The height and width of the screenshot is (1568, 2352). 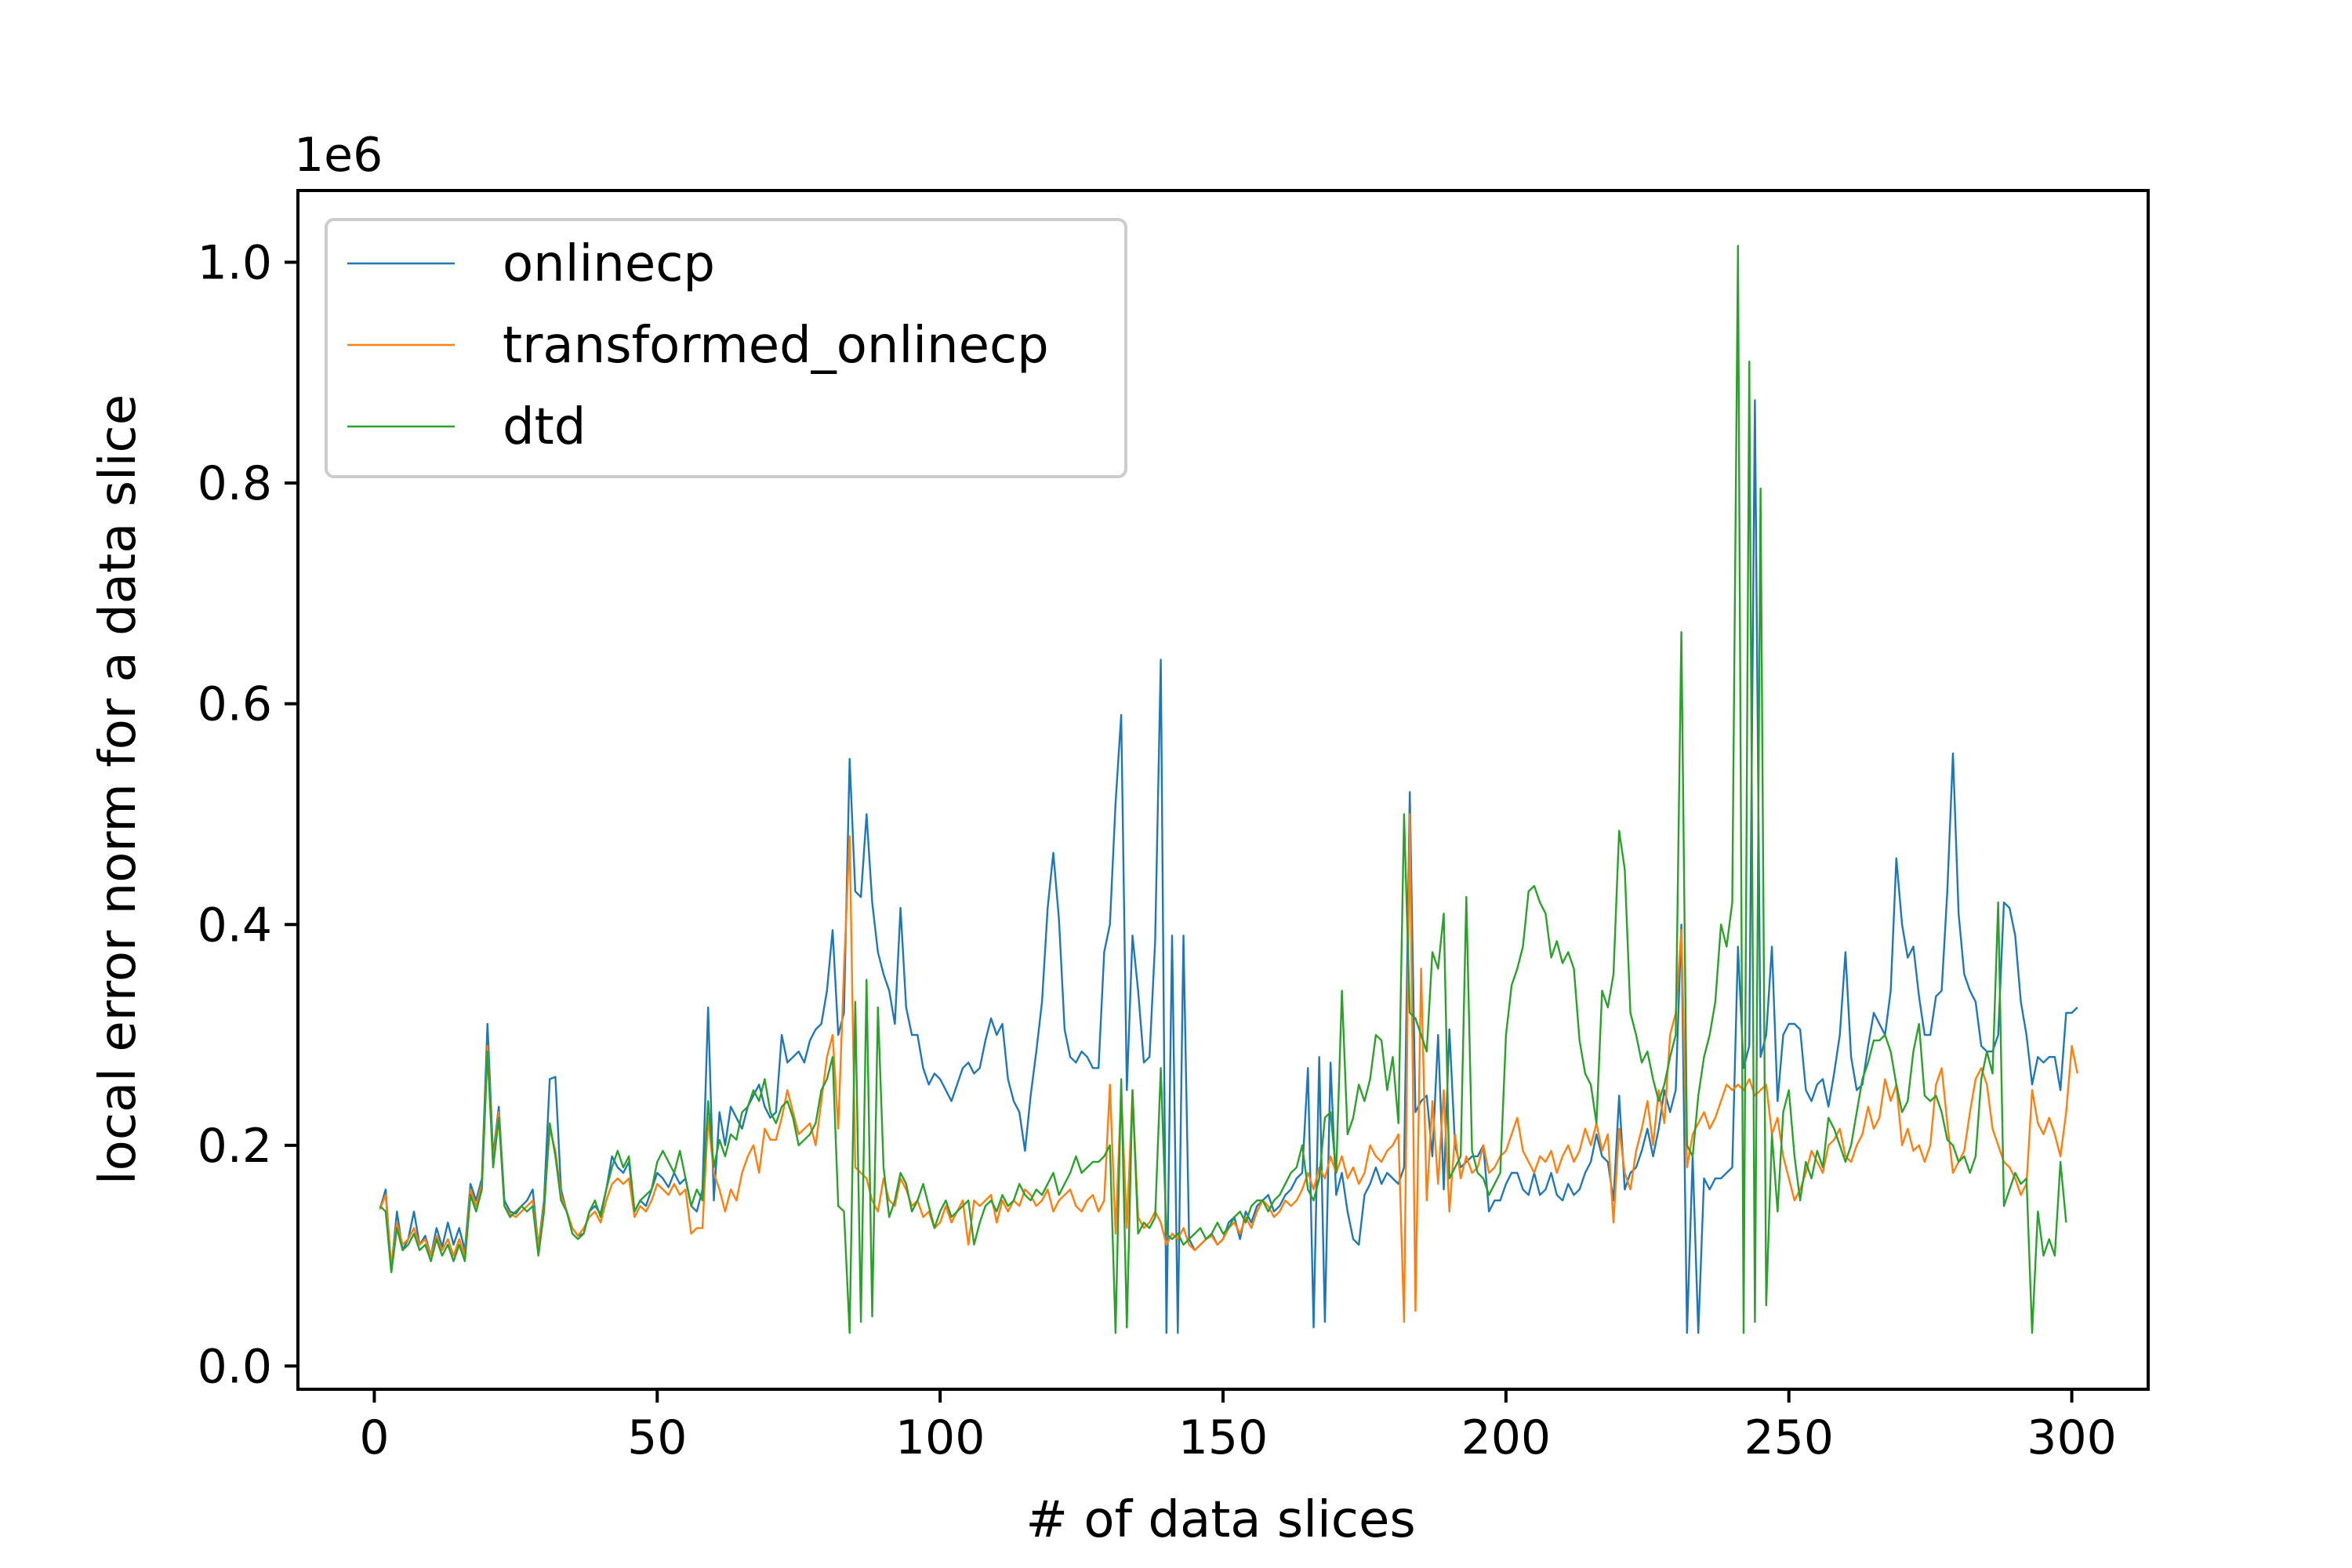 I want to click on y-axis-title: local error norm for a data slice, so click(x=118, y=789).